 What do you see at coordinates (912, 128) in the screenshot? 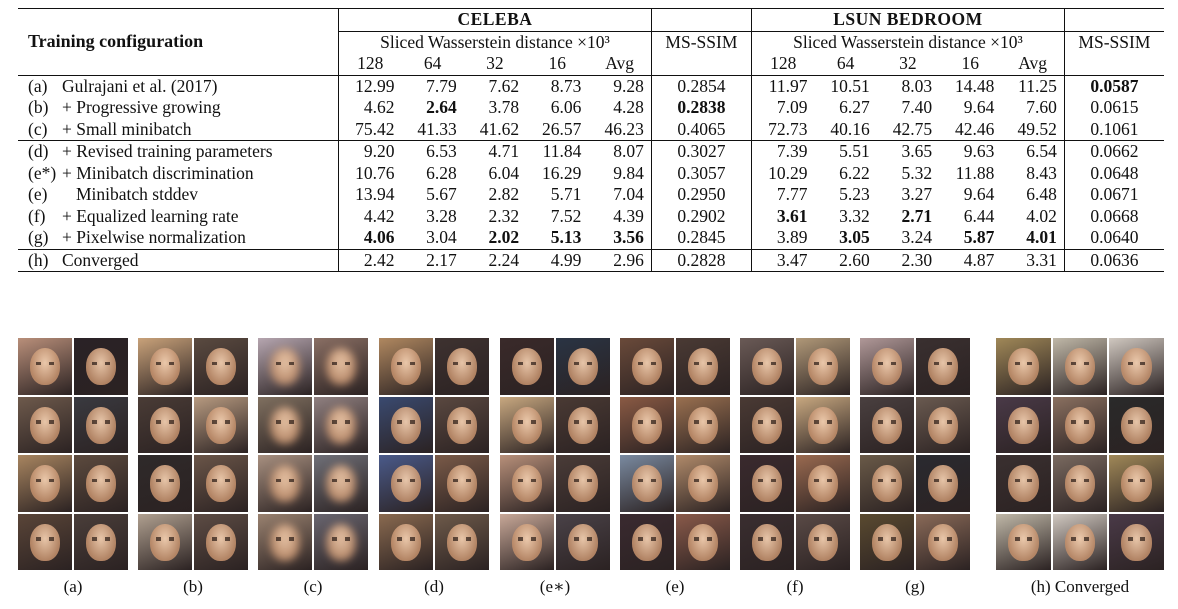
I see `lsun-cell: 42.75` at bounding box center [912, 128].